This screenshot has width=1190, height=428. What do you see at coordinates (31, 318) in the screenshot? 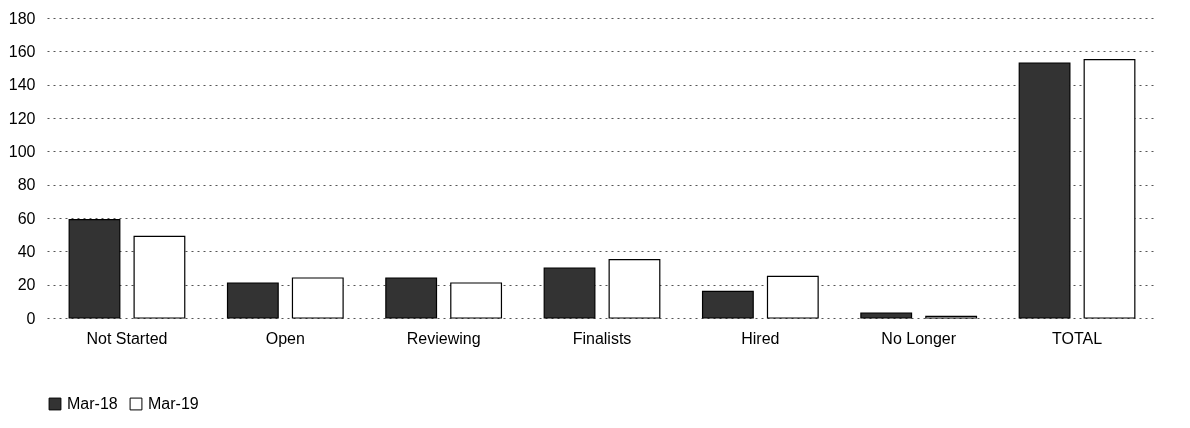
I see `y-tick-label: 0` at bounding box center [31, 318].